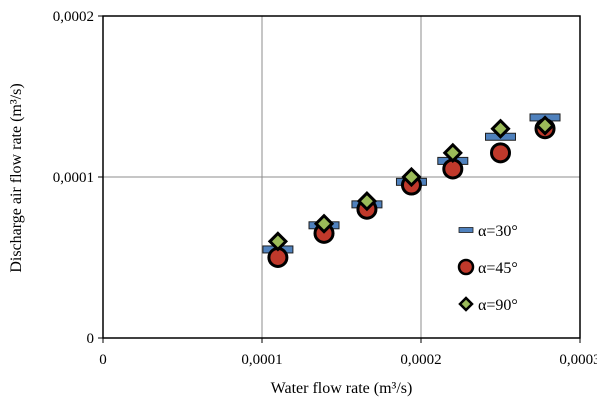 This screenshot has height=401, width=597. Describe the element at coordinates (498, 268) in the screenshot. I see `legend-label: α=45°` at that location.